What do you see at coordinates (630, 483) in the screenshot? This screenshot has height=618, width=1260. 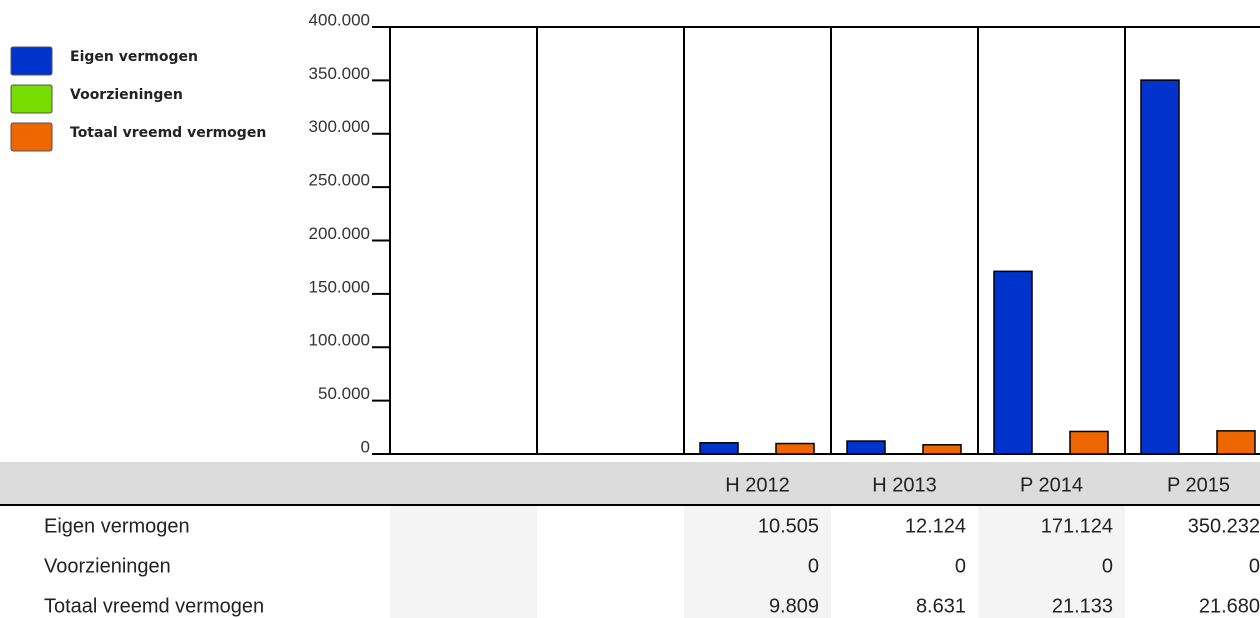 I see `table-header-band` at bounding box center [630, 483].